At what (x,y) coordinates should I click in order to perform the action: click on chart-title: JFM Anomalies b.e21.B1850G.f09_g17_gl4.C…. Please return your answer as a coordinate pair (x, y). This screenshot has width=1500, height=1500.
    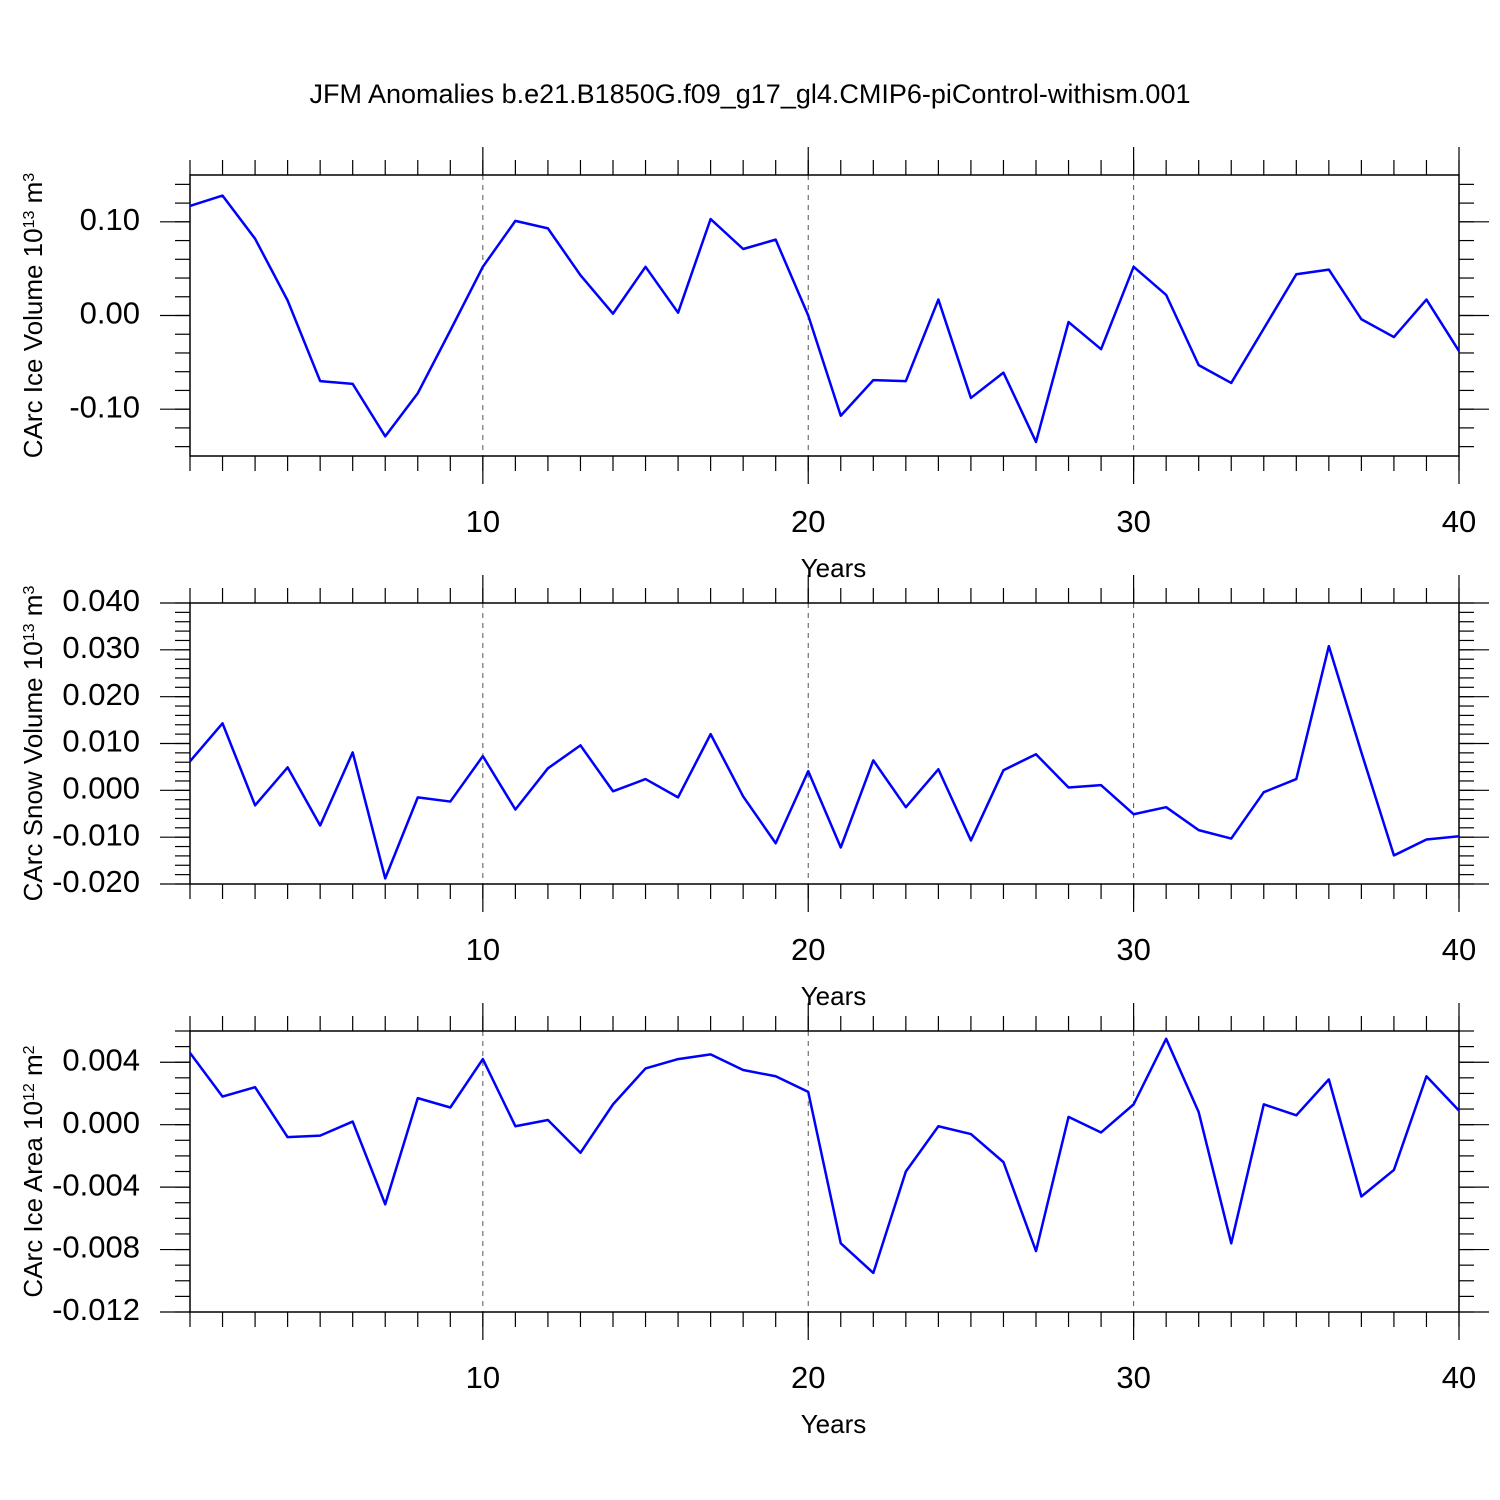
    Looking at the image, I should click on (750, 94).